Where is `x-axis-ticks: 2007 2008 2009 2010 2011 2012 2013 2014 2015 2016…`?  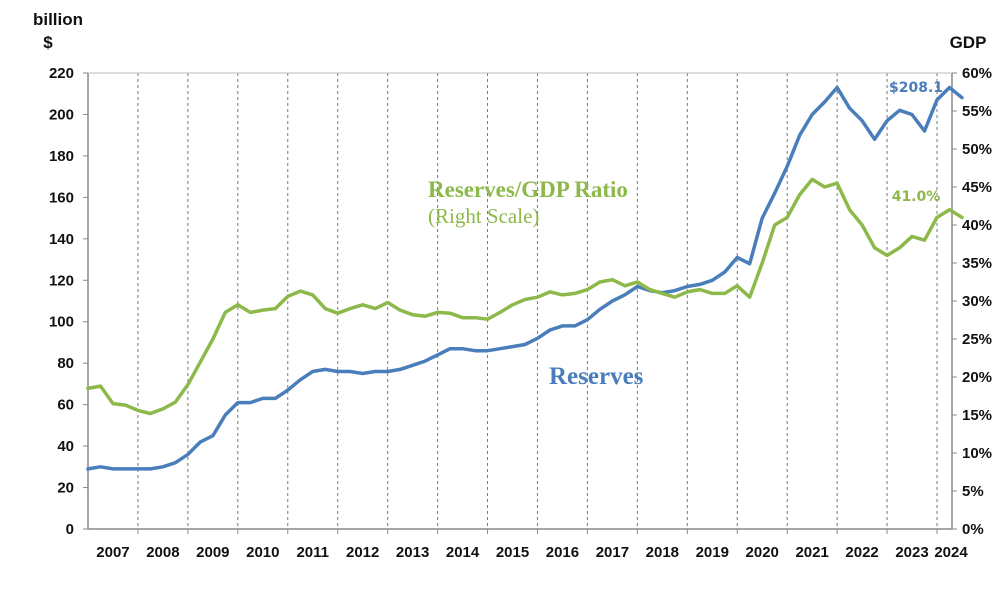 x-axis-ticks: 2007 2008 2009 2010 2011 2012 2013 2014 2015 2016… is located at coordinates (532, 545).